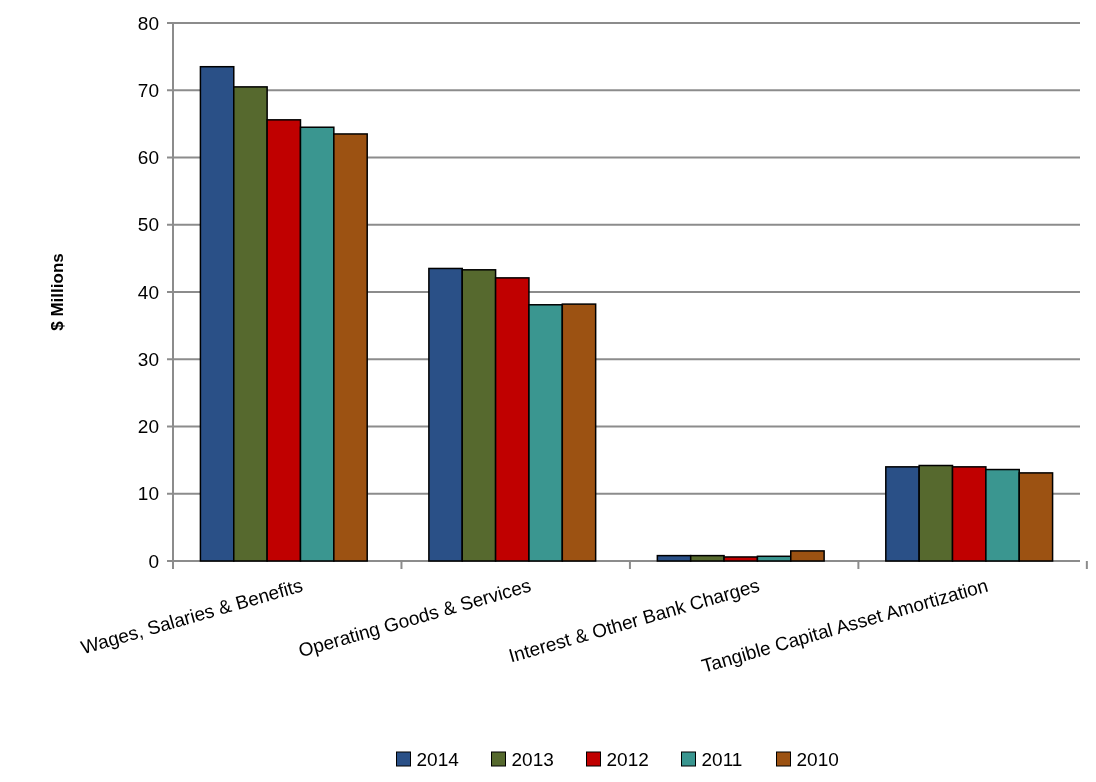  I want to click on legend-label: 2010, so click(817, 759).